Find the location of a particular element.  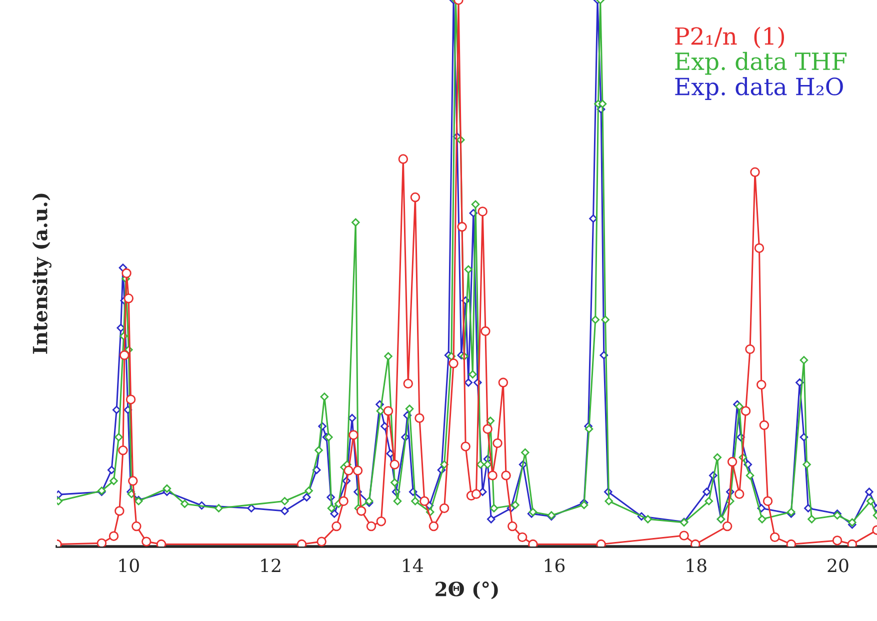

x-tick-label: 16 is located at coordinates (554, 565).